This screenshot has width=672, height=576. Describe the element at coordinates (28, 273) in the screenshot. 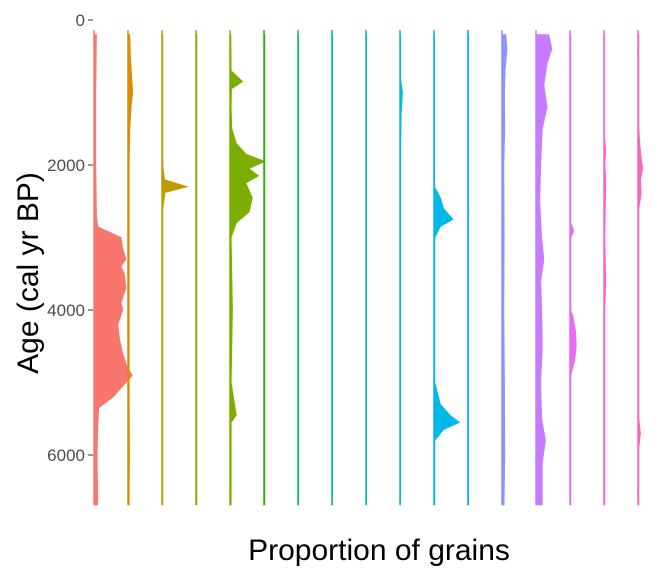

I see `y-axis-title: Age (cal yr BP)` at that location.